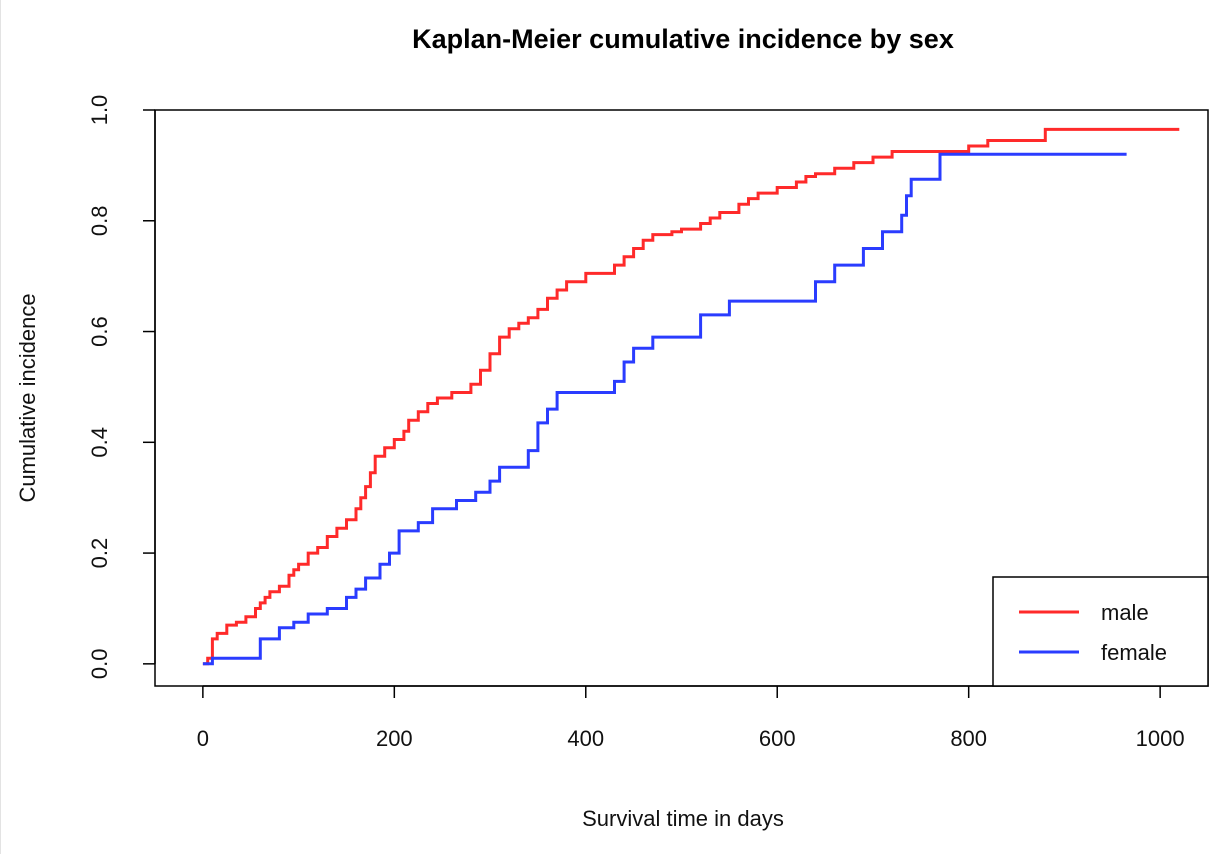  Describe the element at coordinates (585, 738) in the screenshot. I see `x-tick-label: 400` at that location.